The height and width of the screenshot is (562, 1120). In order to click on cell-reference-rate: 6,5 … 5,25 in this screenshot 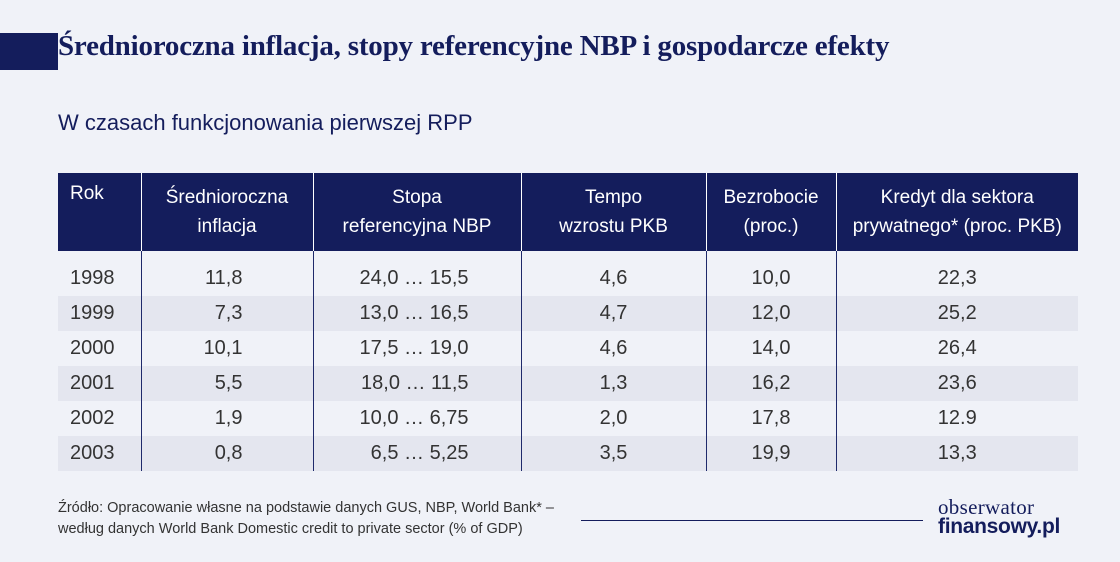, I will do `click(416, 453)`.